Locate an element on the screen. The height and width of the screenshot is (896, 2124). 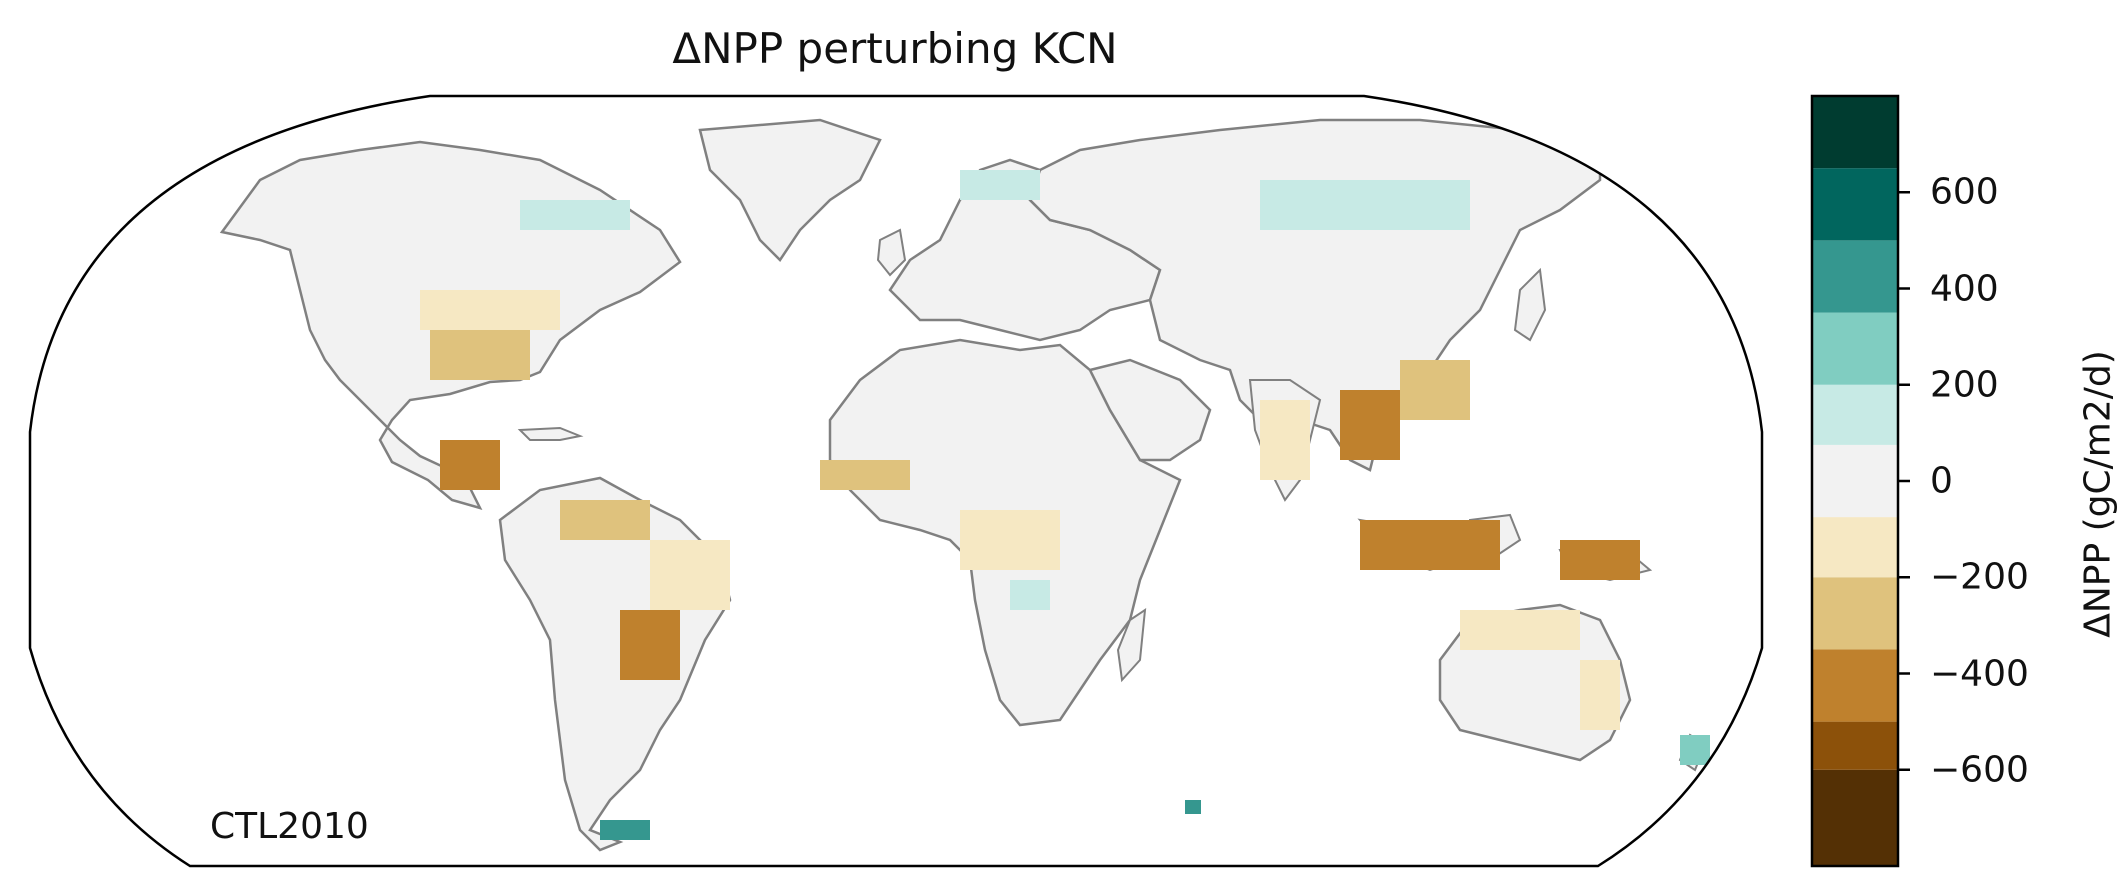
patch-scandinavia is located at coordinates (1000, 185).